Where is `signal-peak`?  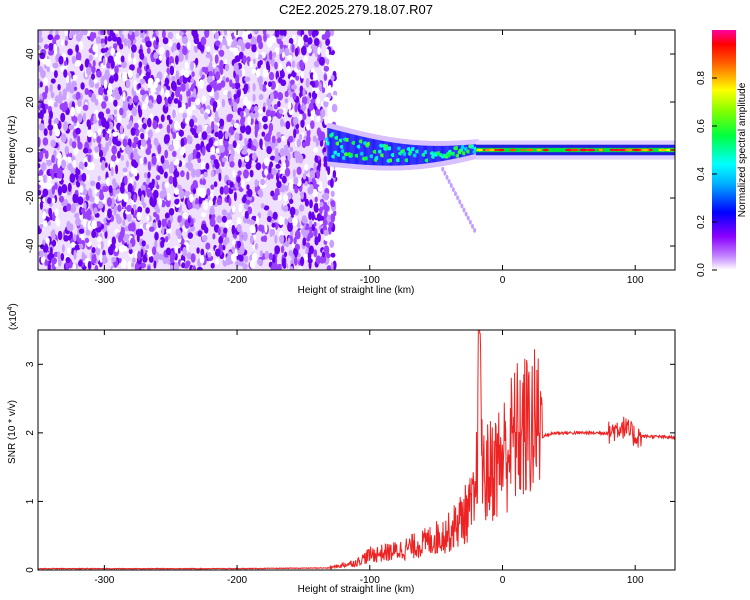 signal-peak is located at coordinates (591, 150).